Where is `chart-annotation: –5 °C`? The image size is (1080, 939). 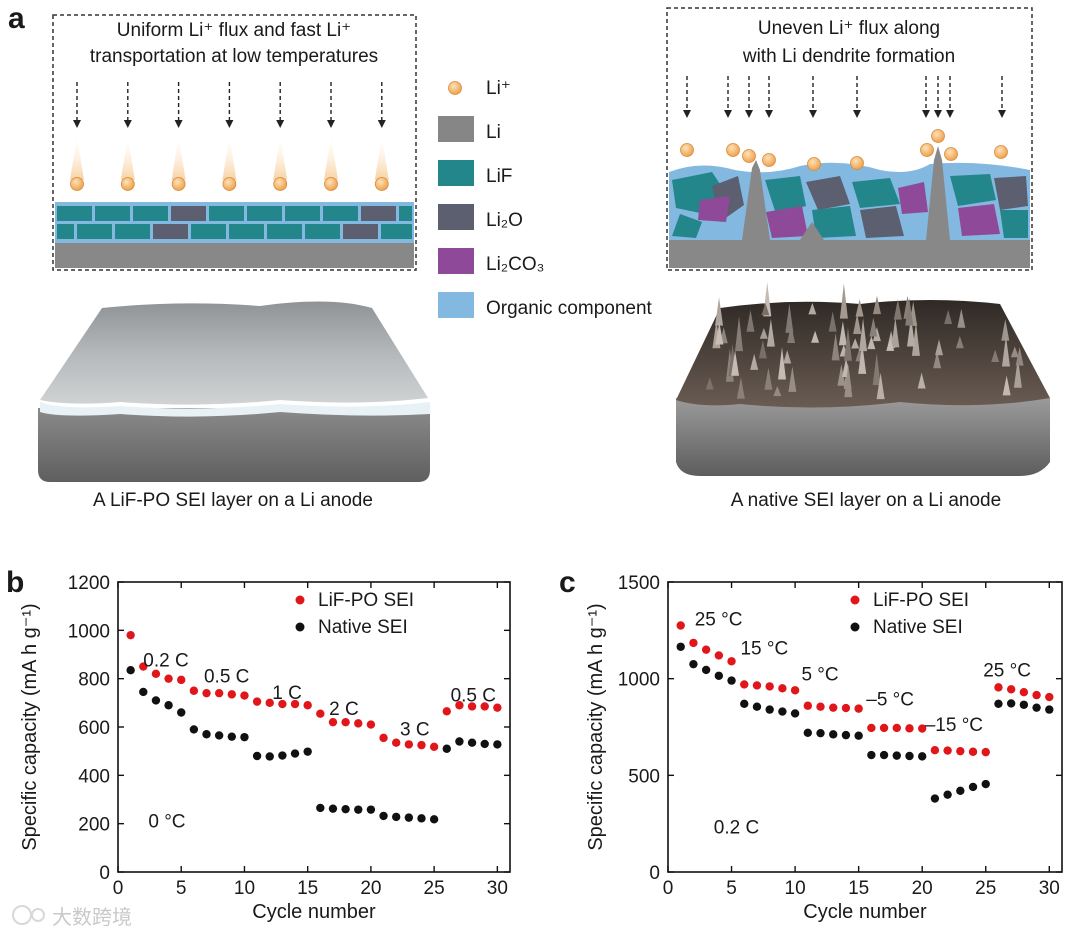 chart-annotation: –5 °C is located at coordinates (890, 700).